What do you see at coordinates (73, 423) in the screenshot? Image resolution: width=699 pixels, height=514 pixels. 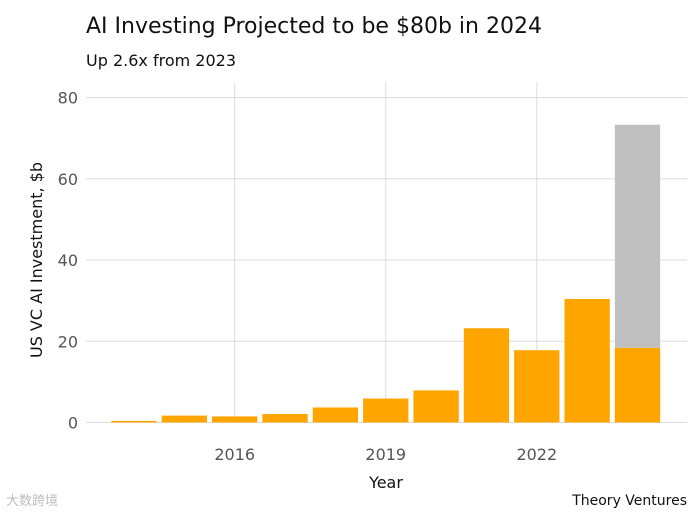 I see `y-tick-label: 0` at bounding box center [73, 423].